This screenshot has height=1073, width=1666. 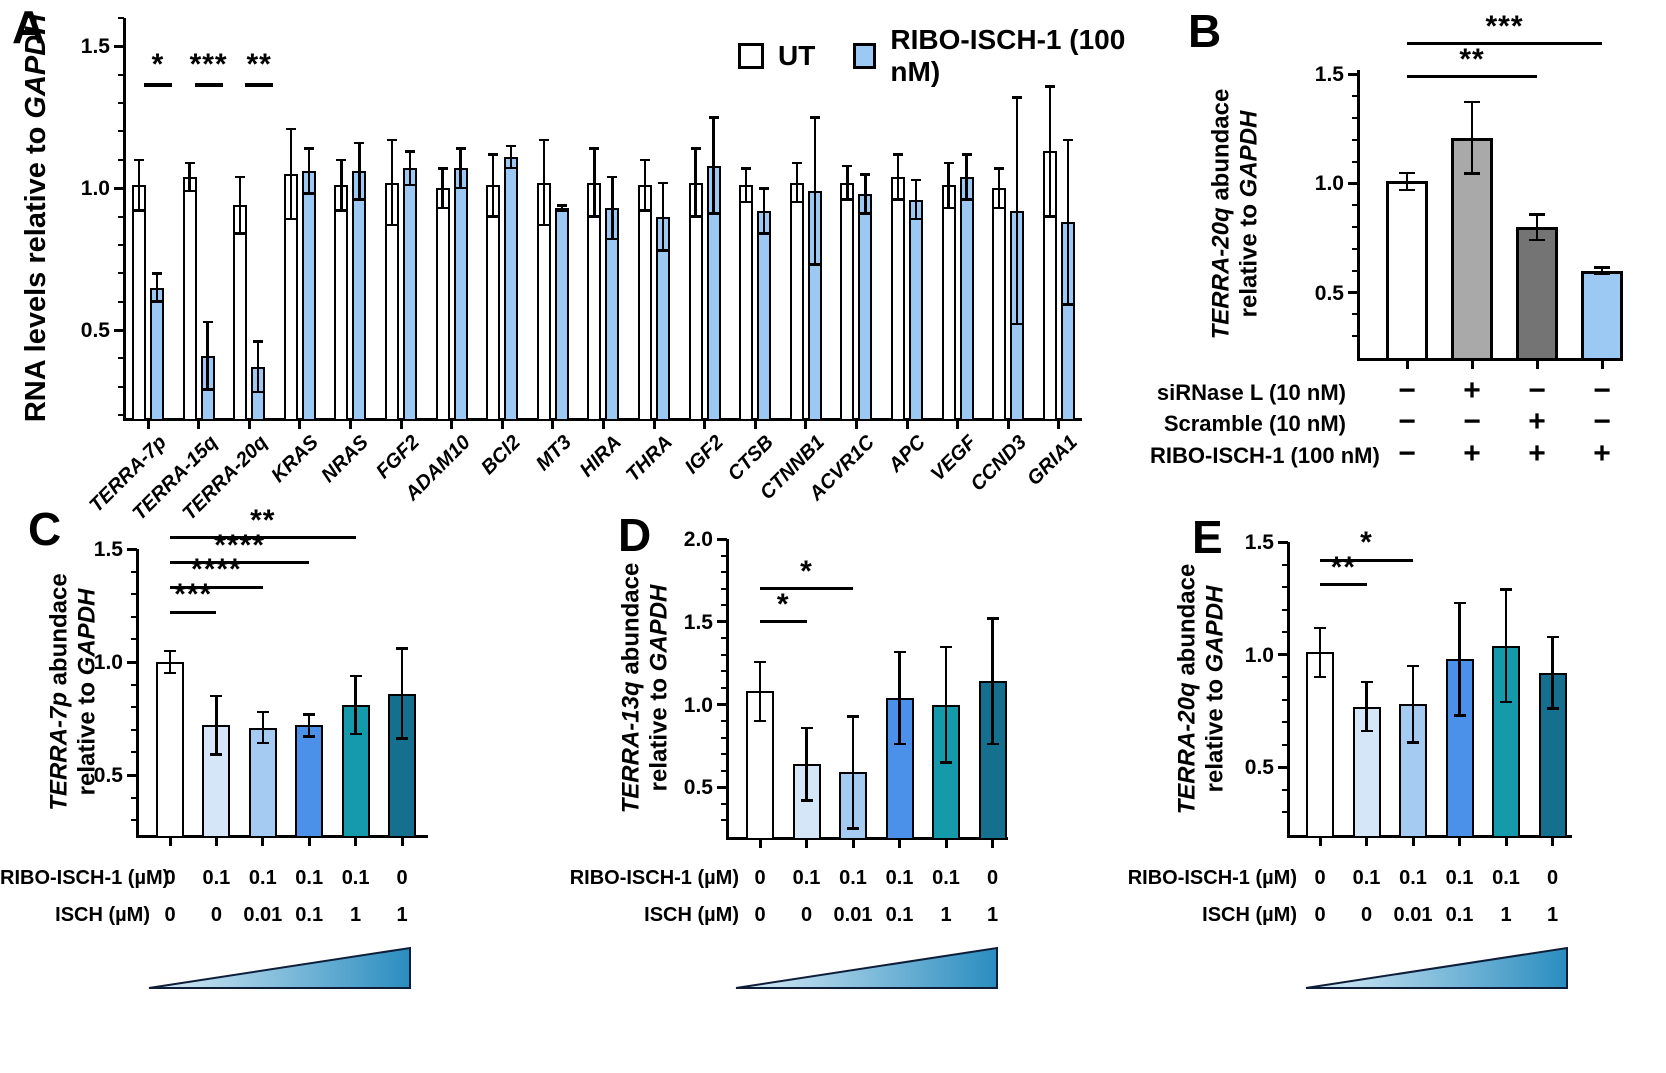 I want to click on y-tick-label: 1.0, so click(x=698, y=705).